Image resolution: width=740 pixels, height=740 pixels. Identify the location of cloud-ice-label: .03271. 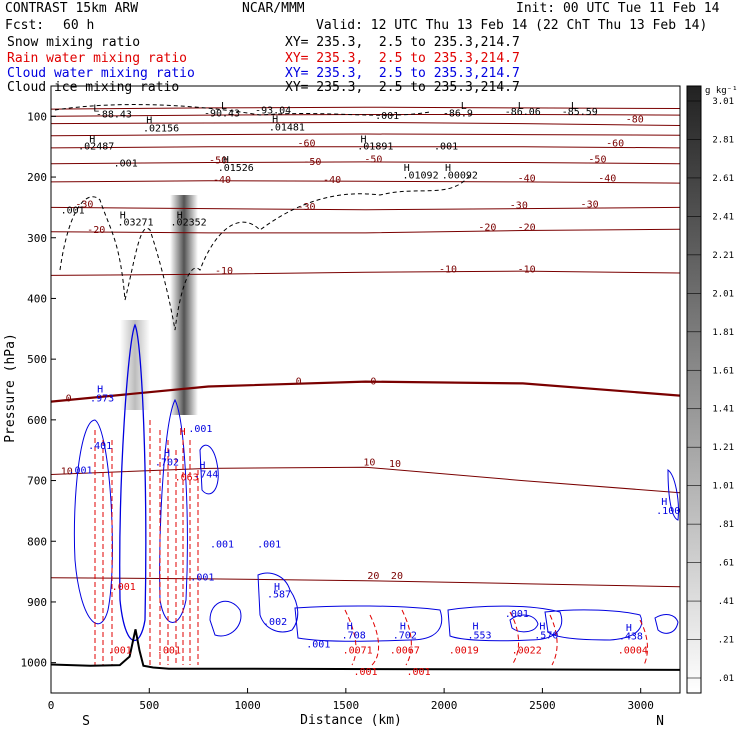
(135, 223).